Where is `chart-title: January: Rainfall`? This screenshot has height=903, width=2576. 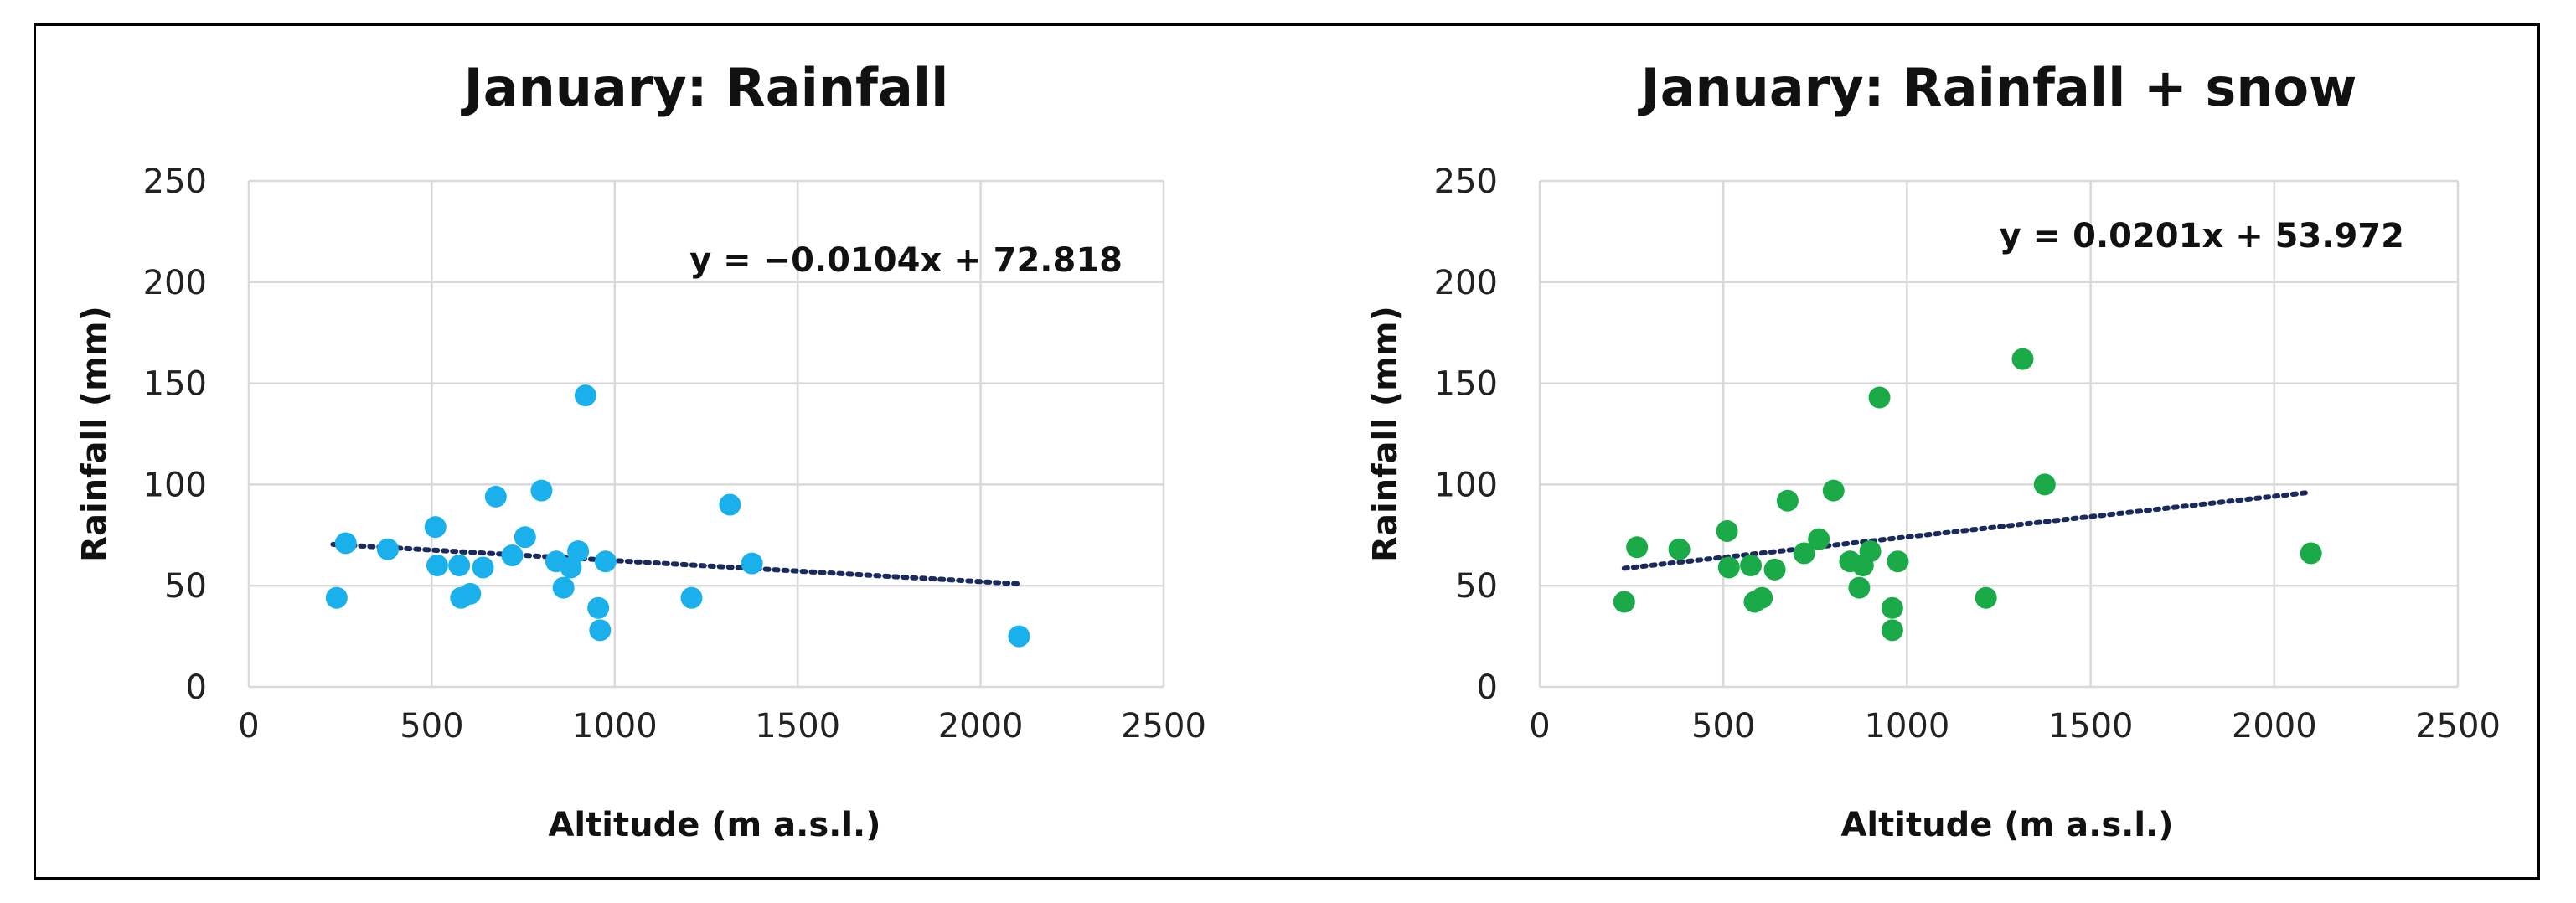
chart-title: January: Rainfall is located at coordinates (705, 87).